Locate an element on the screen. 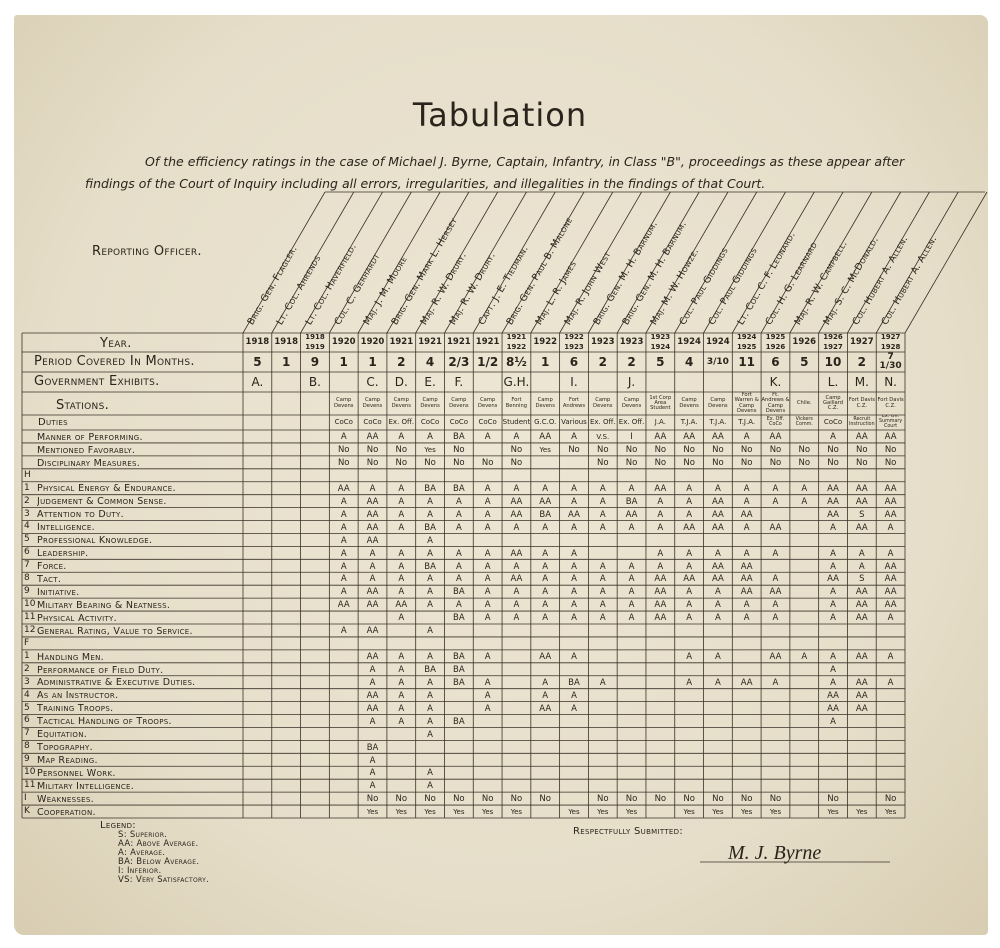  row-number: 11 is located at coordinates (30, 617).